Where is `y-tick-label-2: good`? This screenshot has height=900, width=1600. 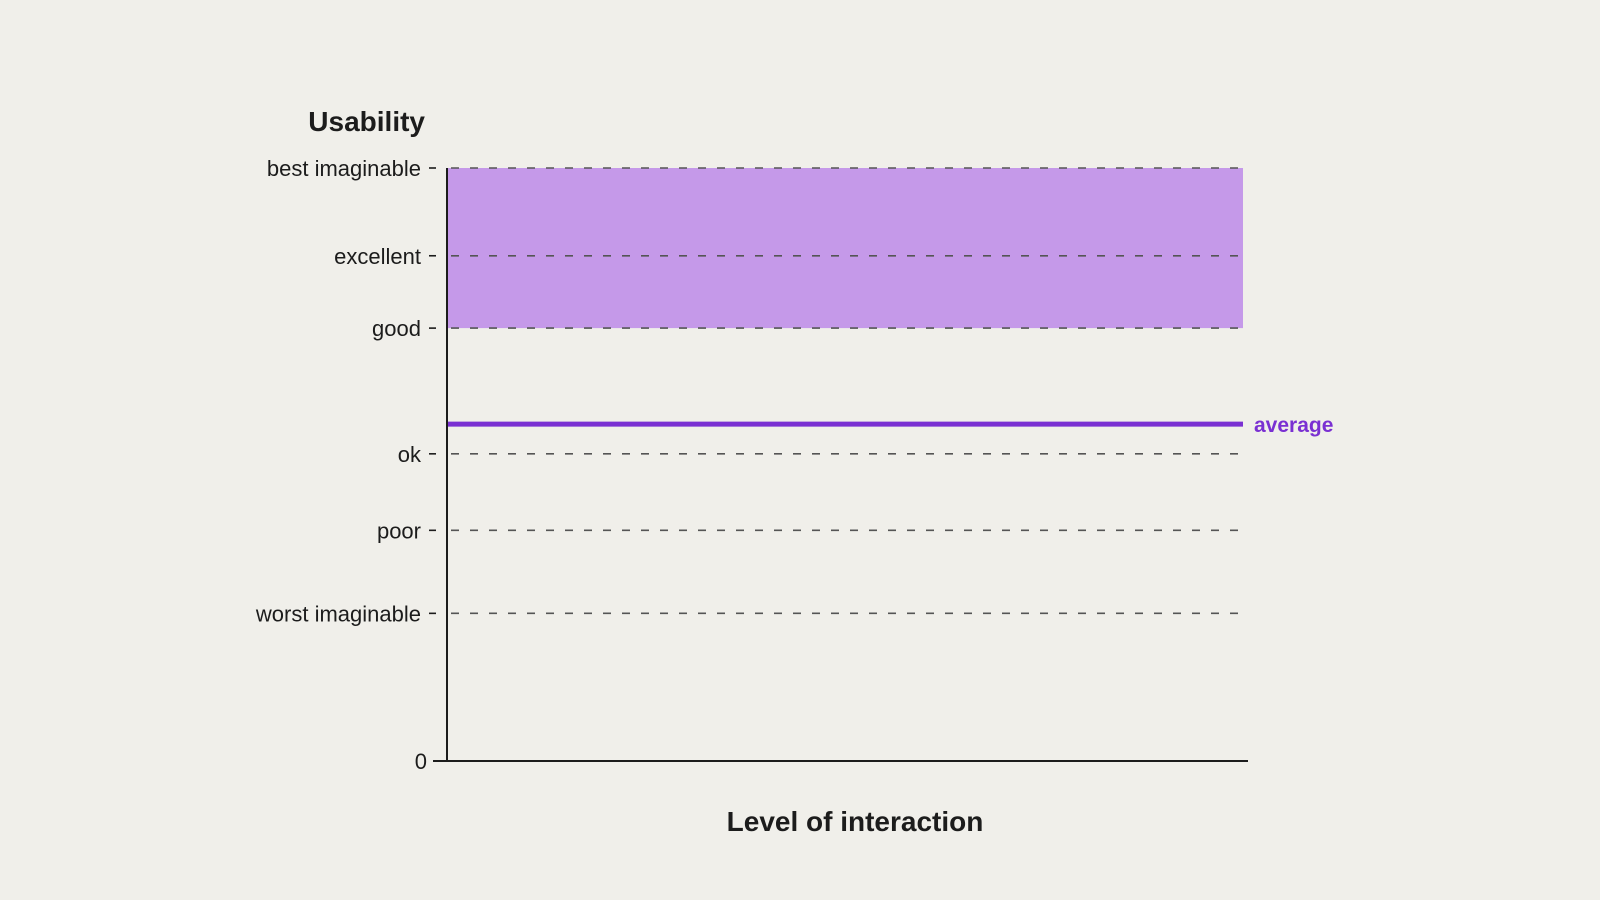 y-tick-label-2: good is located at coordinates (396, 328).